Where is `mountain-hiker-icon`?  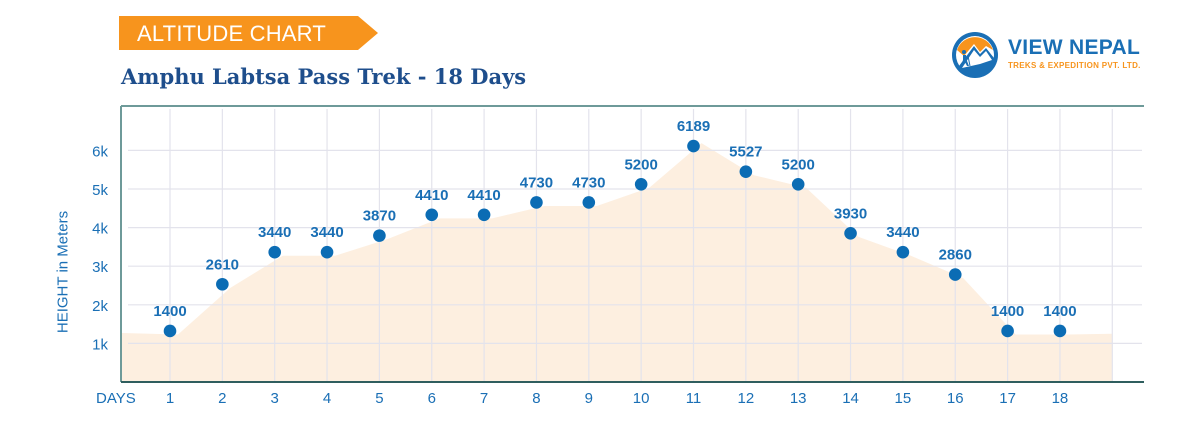
mountain-hiker-icon is located at coordinates (975, 55).